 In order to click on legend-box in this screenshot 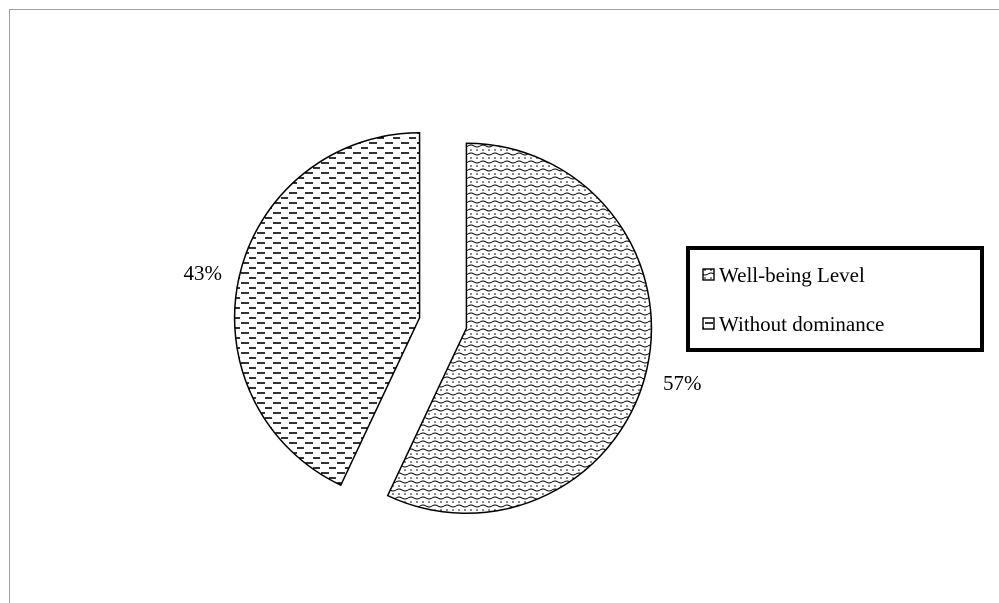, I will do `click(835, 299)`.